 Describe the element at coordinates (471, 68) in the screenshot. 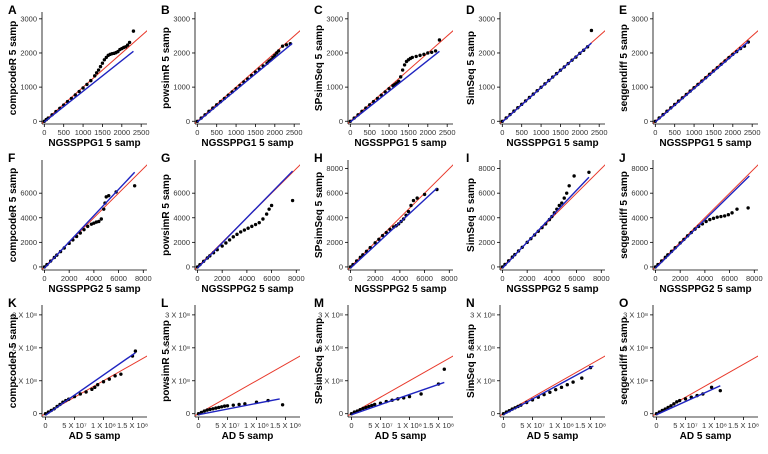

I see `y-axis-label: SimSeq 5 samp` at that location.